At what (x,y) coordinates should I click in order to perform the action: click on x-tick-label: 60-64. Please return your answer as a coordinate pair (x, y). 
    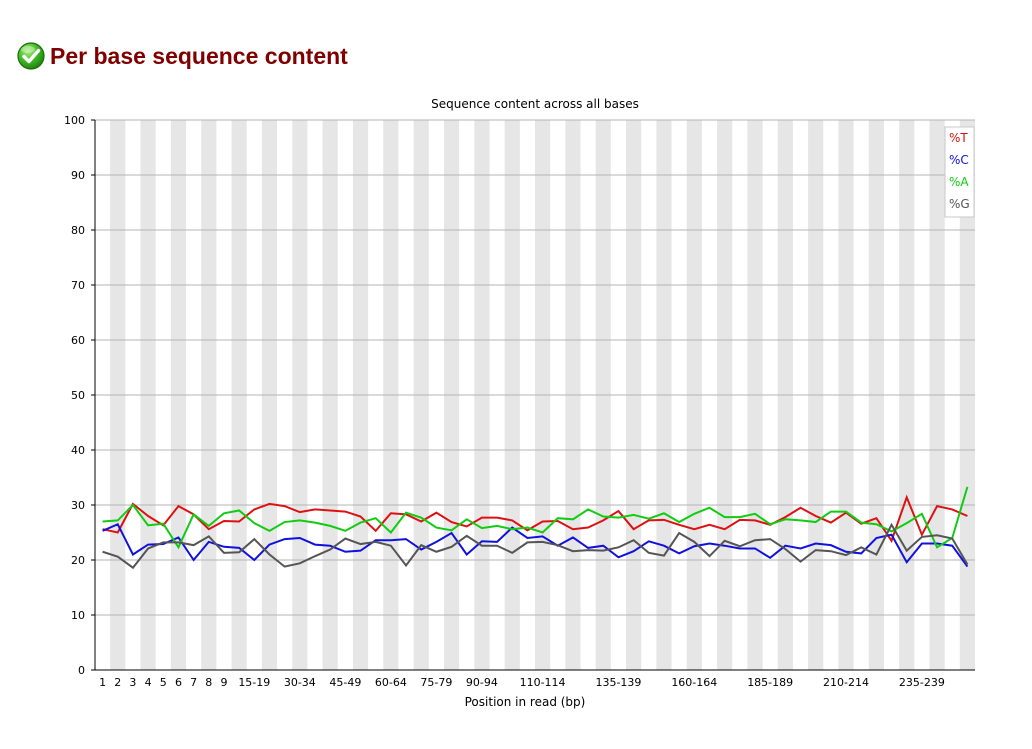
    Looking at the image, I should click on (391, 682).